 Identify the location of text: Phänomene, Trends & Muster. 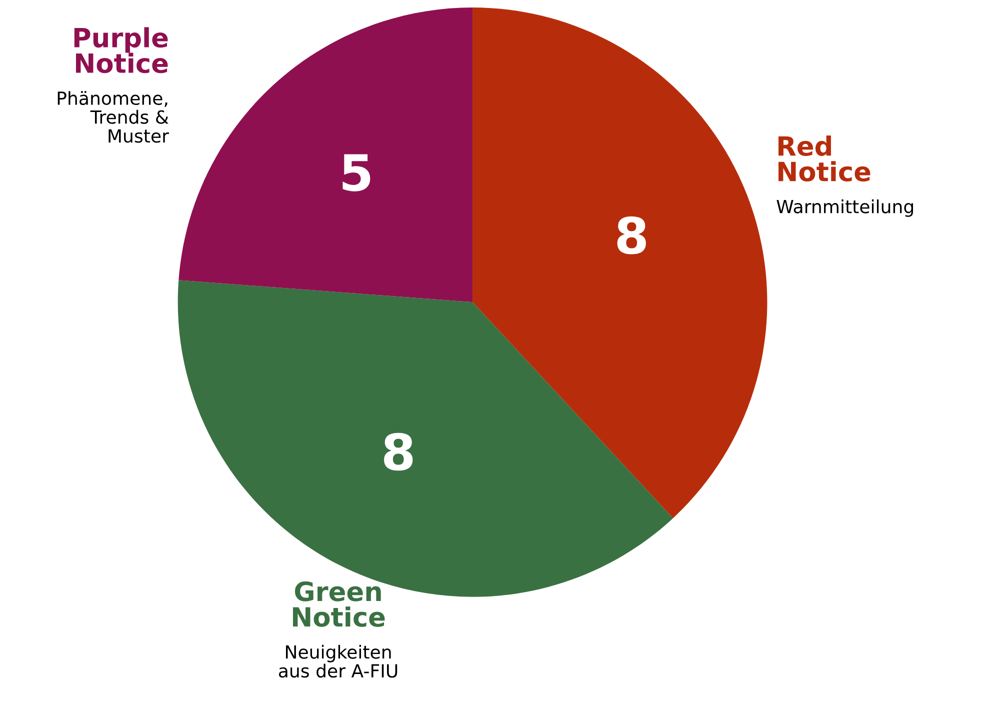
(113, 117).